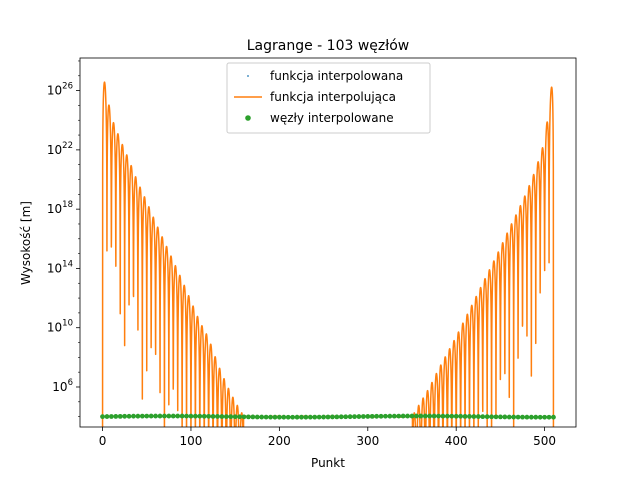  Describe the element at coordinates (333, 97) in the screenshot. I see `legend-label-interpolant: funkcja interpolująca` at that location.